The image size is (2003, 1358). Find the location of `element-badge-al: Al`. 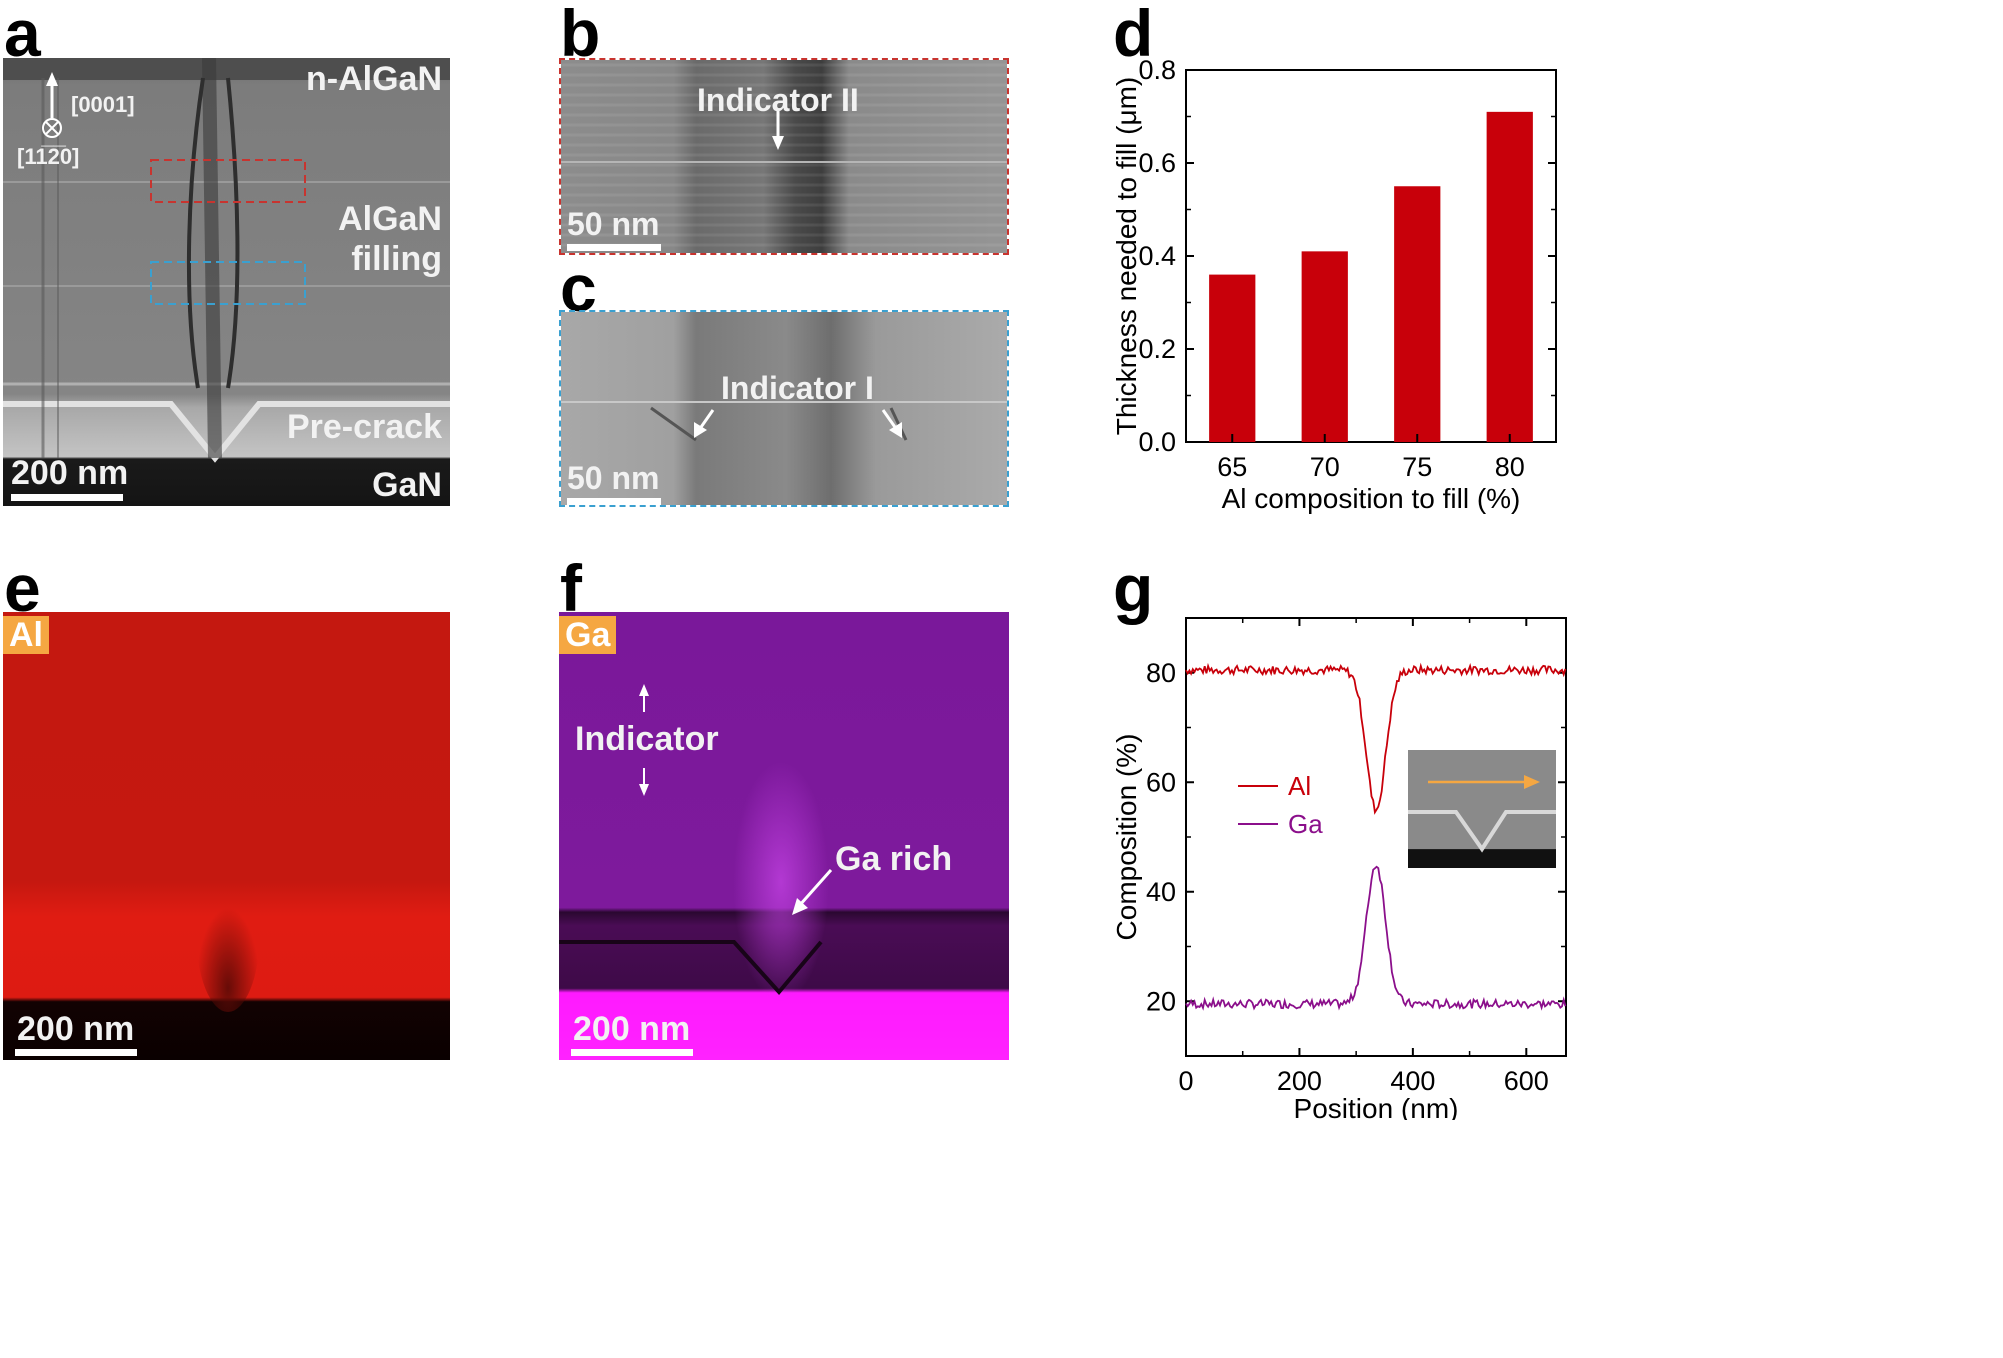

element-badge-al: Al is located at coordinates (26, 635).